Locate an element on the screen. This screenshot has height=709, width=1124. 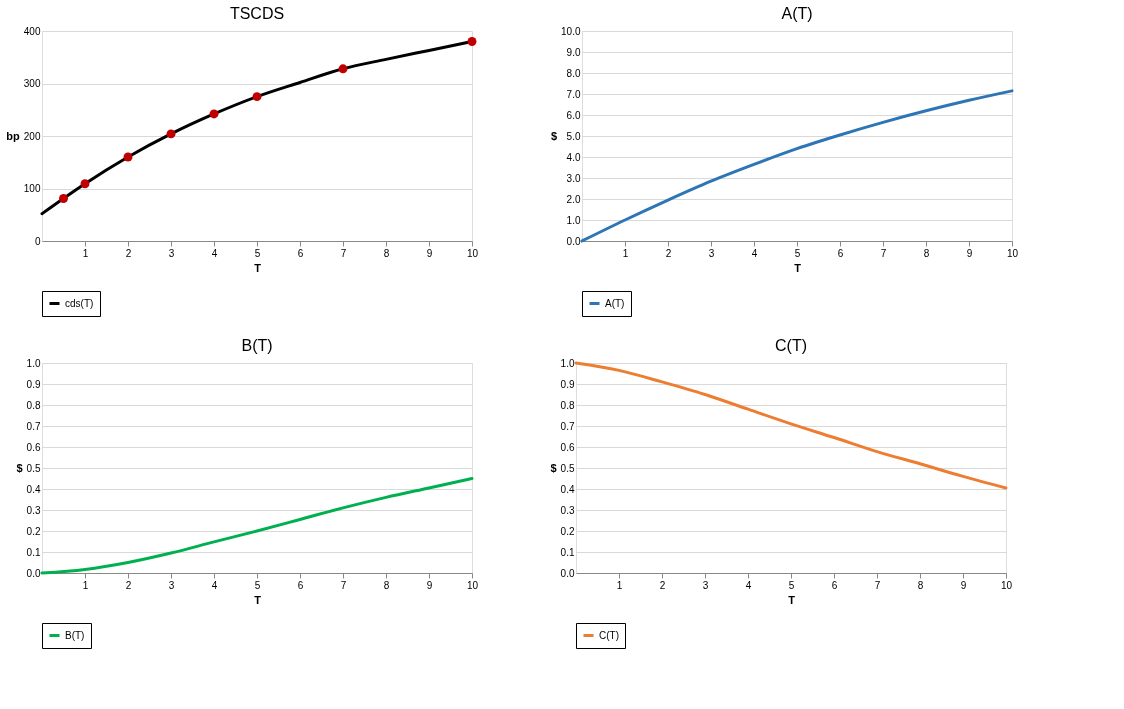
y-axis-title: bp is located at coordinates (13, 135).